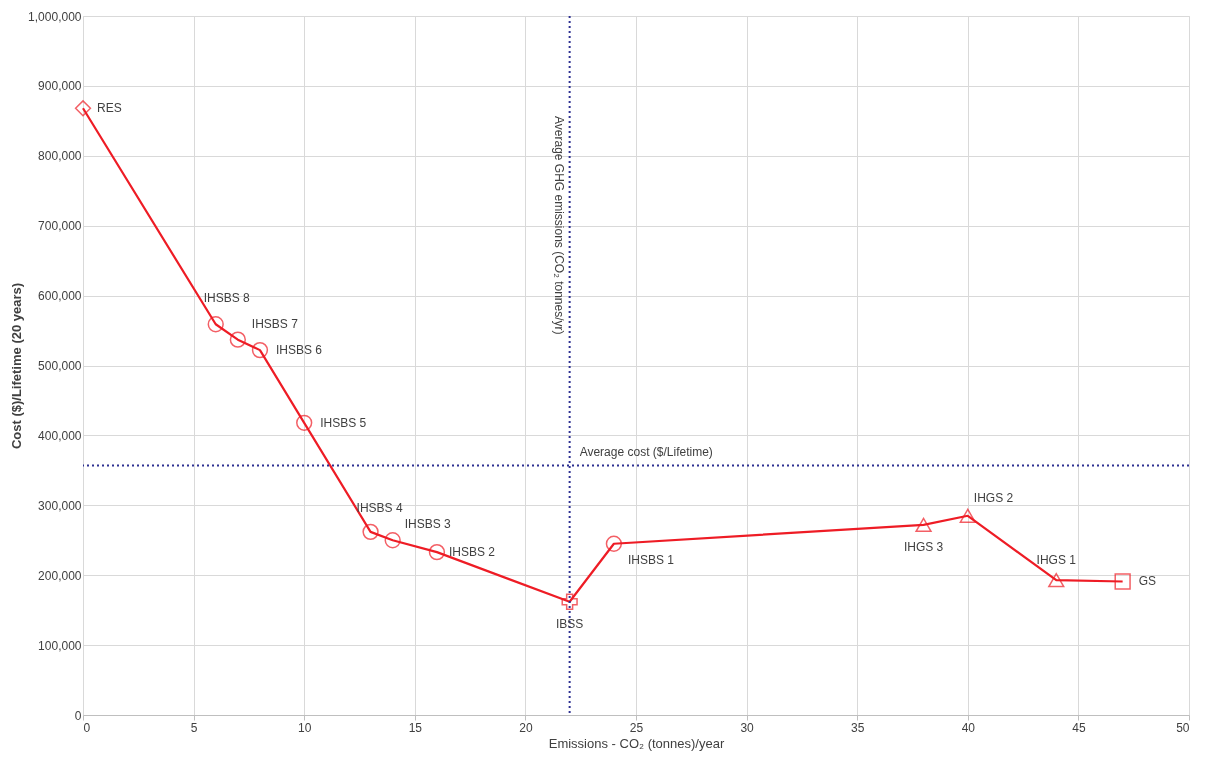  I want to click on ref-line-label: Average cost ($/Lifetime), so click(646, 452).